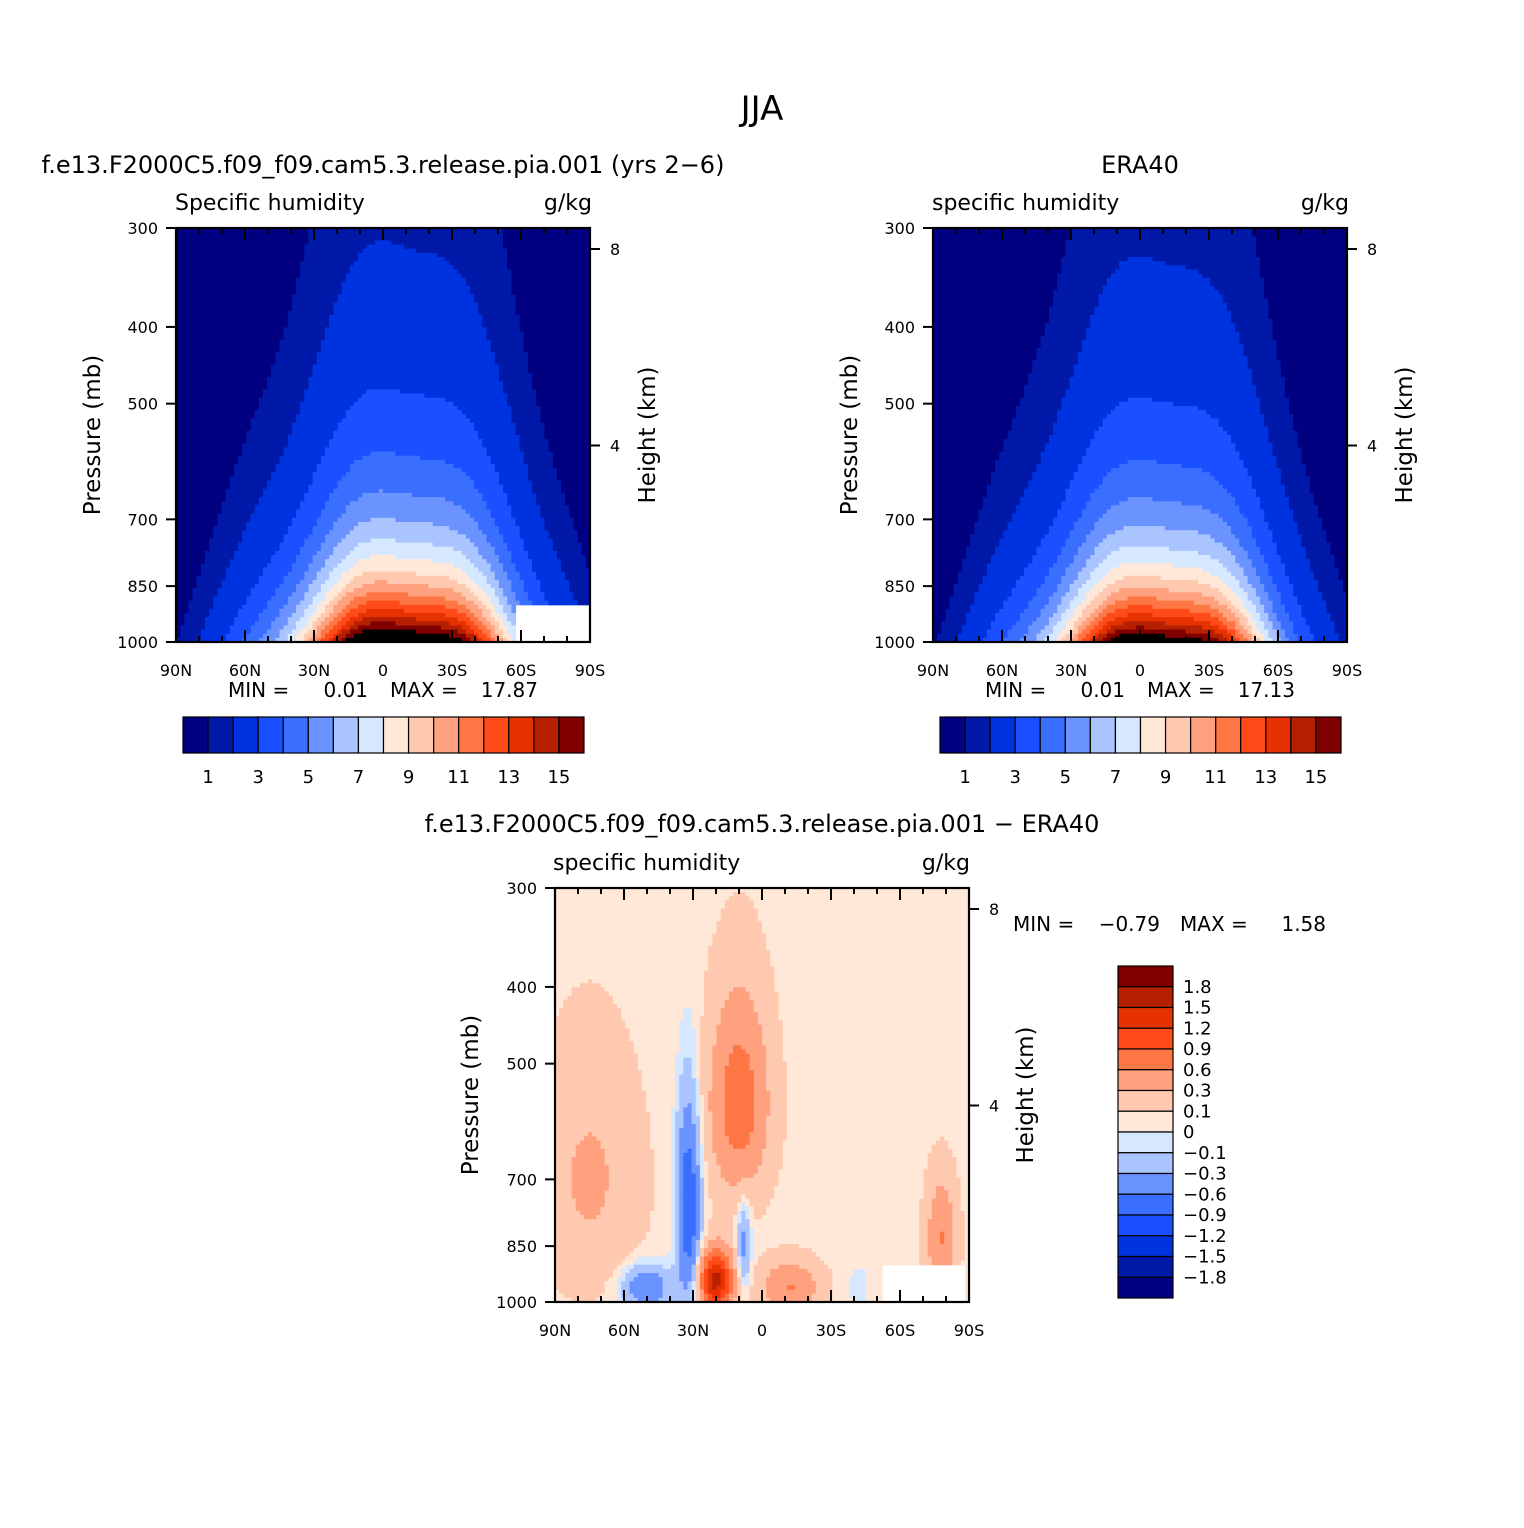  What do you see at coordinates (894, 642) in the screenshot?
I see `obs-y-tick-label: 1000` at bounding box center [894, 642].